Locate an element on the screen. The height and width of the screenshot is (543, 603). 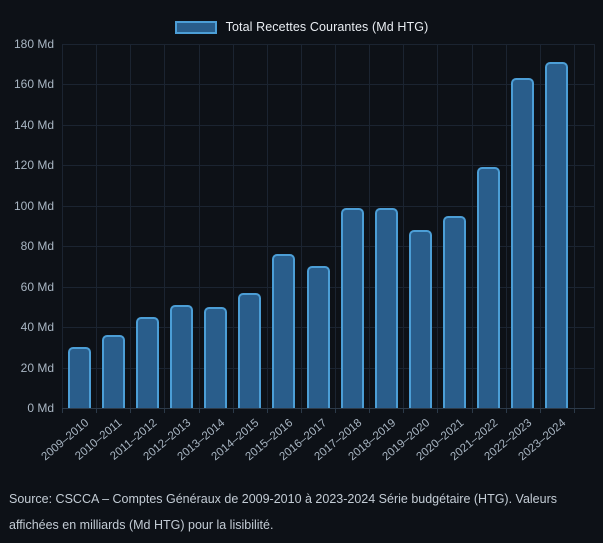
y-tick-label: 100 Md is located at coordinates (33, 205).